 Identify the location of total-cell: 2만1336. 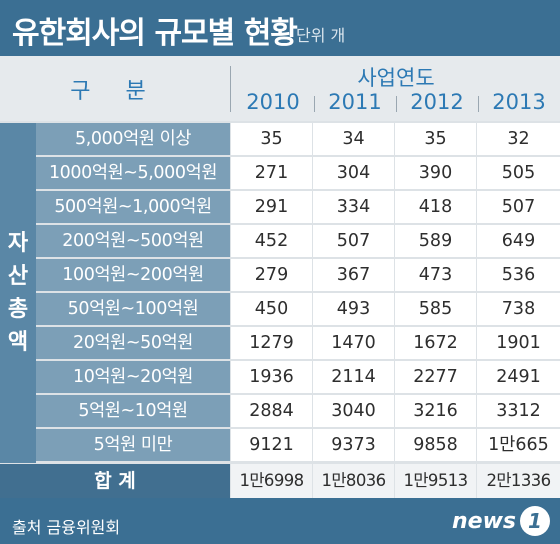
(518, 481).